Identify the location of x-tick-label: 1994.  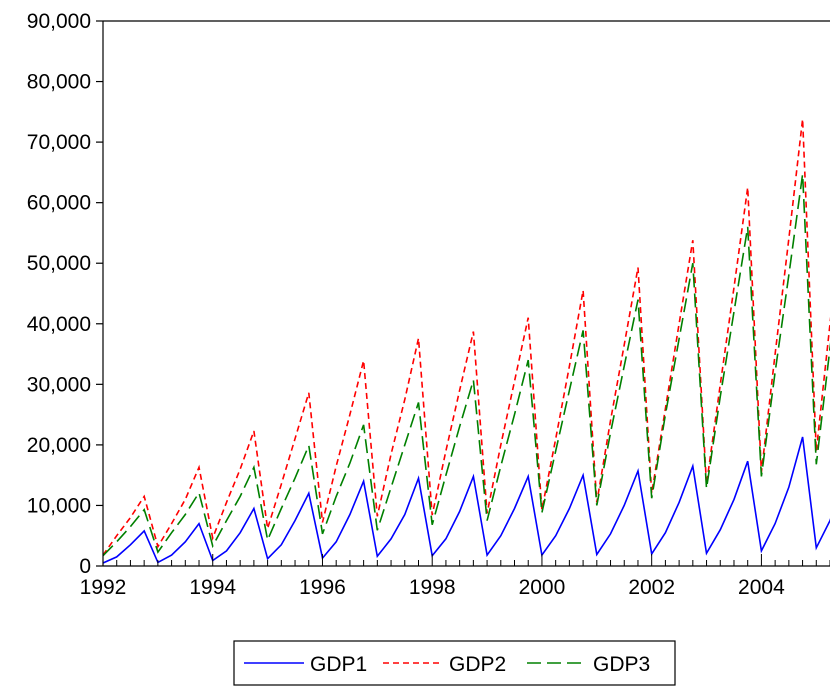
(212, 587).